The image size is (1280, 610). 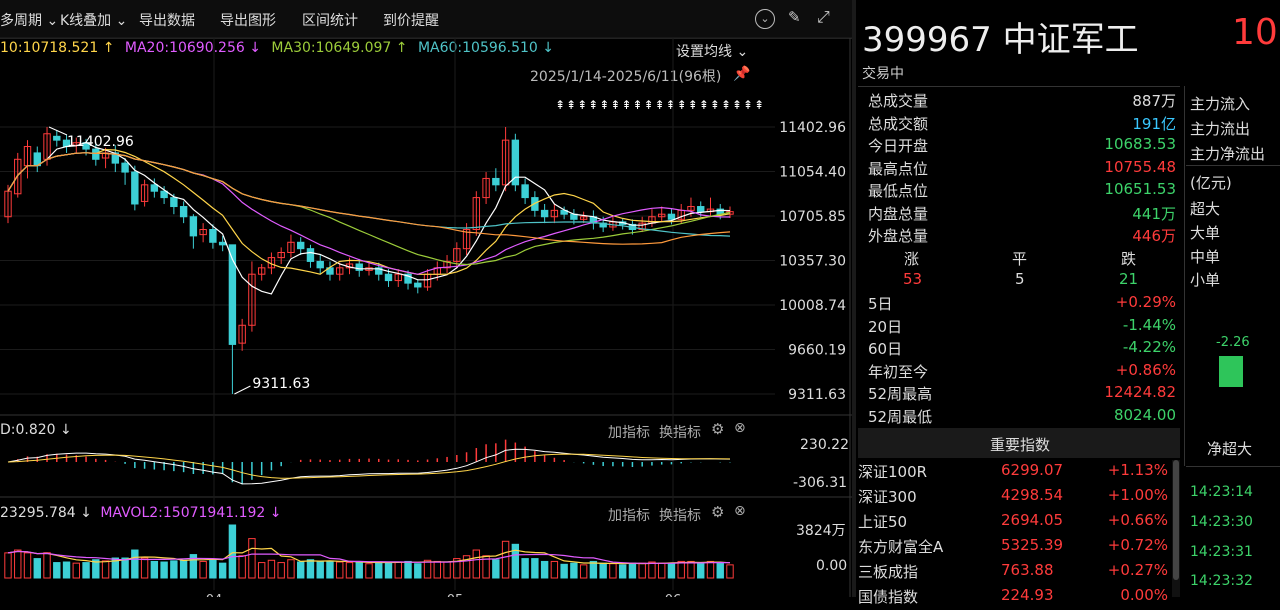 What do you see at coordinates (1137, 520) in the screenshot?
I see `index-change: +0.66%` at bounding box center [1137, 520].